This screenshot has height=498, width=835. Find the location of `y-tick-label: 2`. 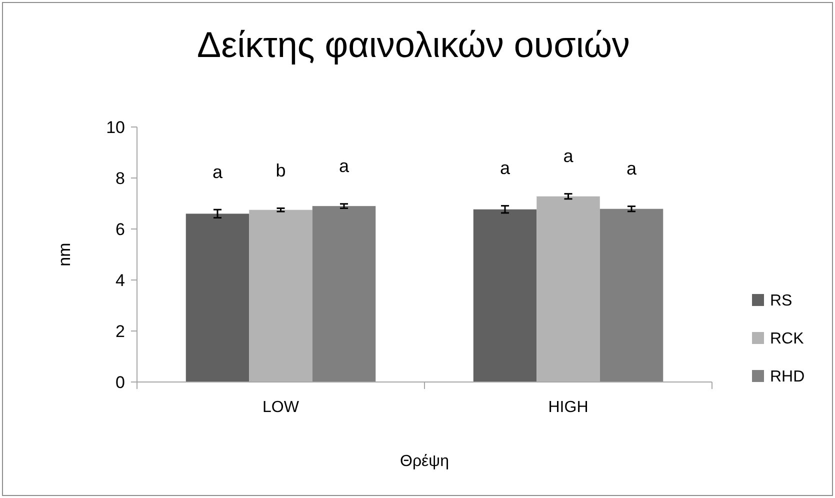

y-tick-label: 2 is located at coordinates (120, 331).